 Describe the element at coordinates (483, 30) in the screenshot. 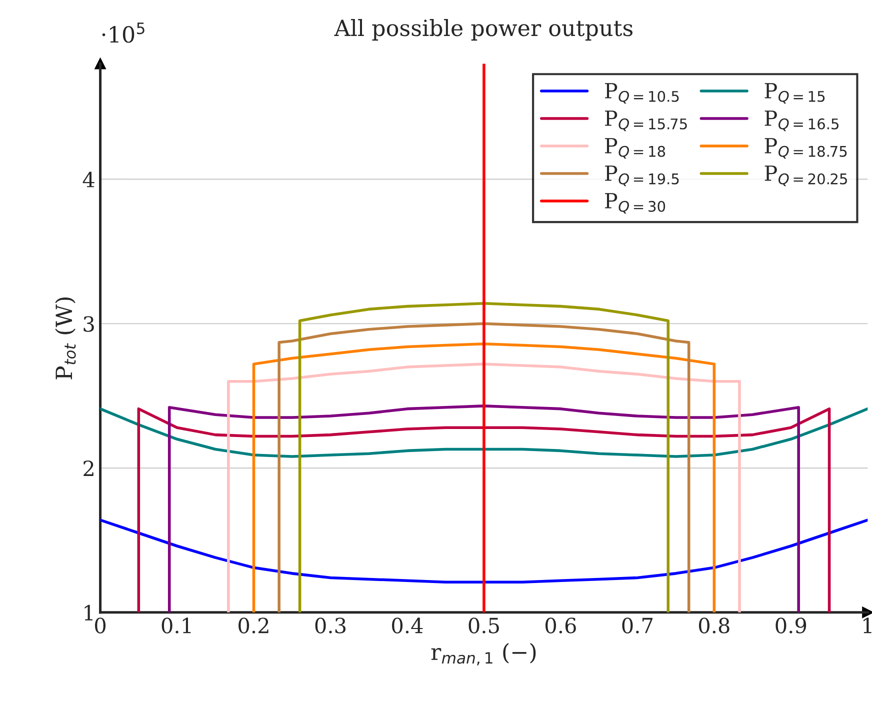

I see `chart-title: All possible power outputs` at that location.